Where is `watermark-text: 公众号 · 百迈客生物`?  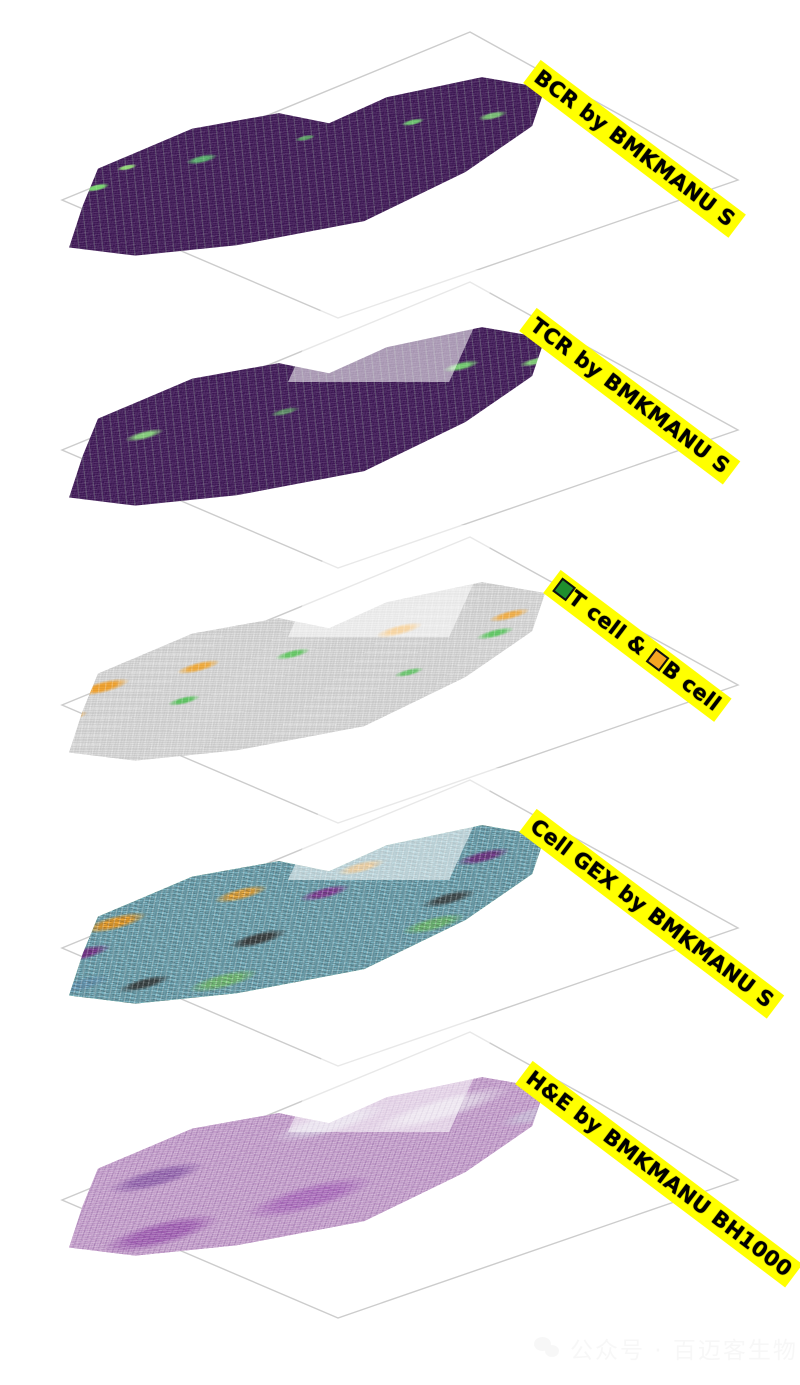 watermark-text: 公众号 · 百迈客生物 is located at coordinates (684, 1351).